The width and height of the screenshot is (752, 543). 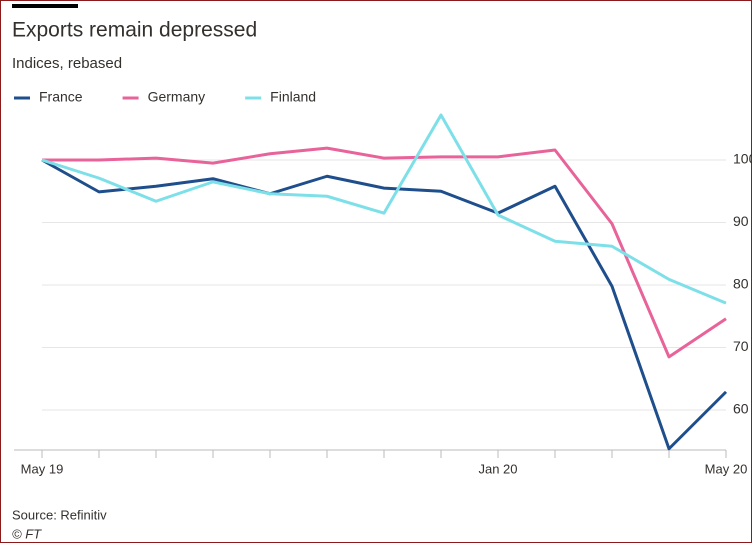 What do you see at coordinates (741, 346) in the screenshot?
I see `y-tick-label: 70` at bounding box center [741, 346].